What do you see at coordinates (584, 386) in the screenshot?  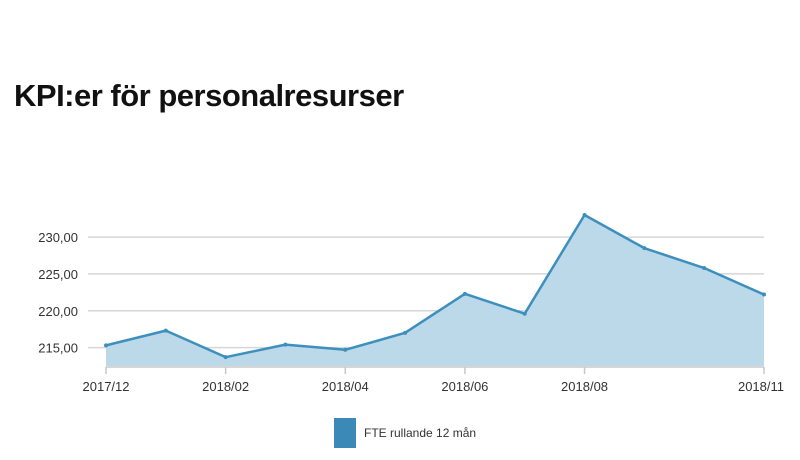 I see `x-tick-label: 2018/08` at bounding box center [584, 386].